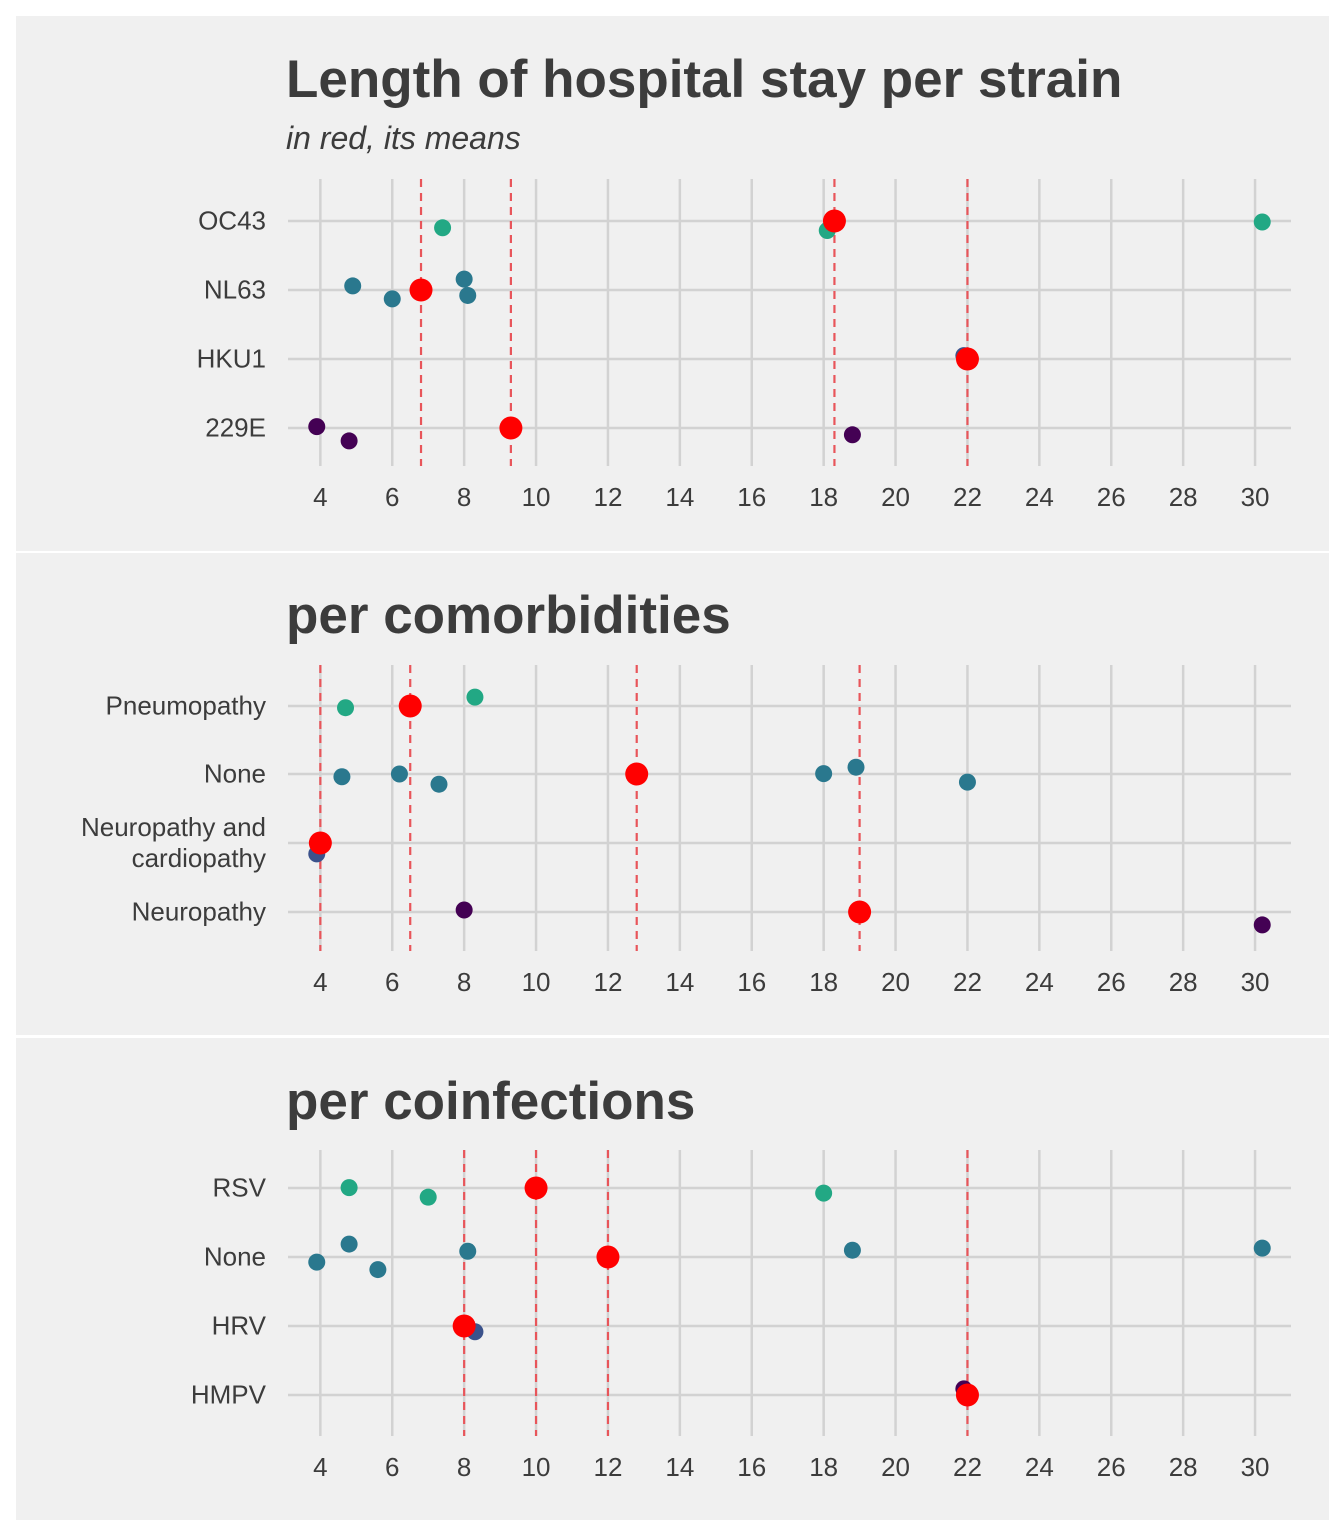 The height and width of the screenshot is (1536, 1344). What do you see at coordinates (232, 220) in the screenshot?
I see `y-category-label: OC43` at bounding box center [232, 220].